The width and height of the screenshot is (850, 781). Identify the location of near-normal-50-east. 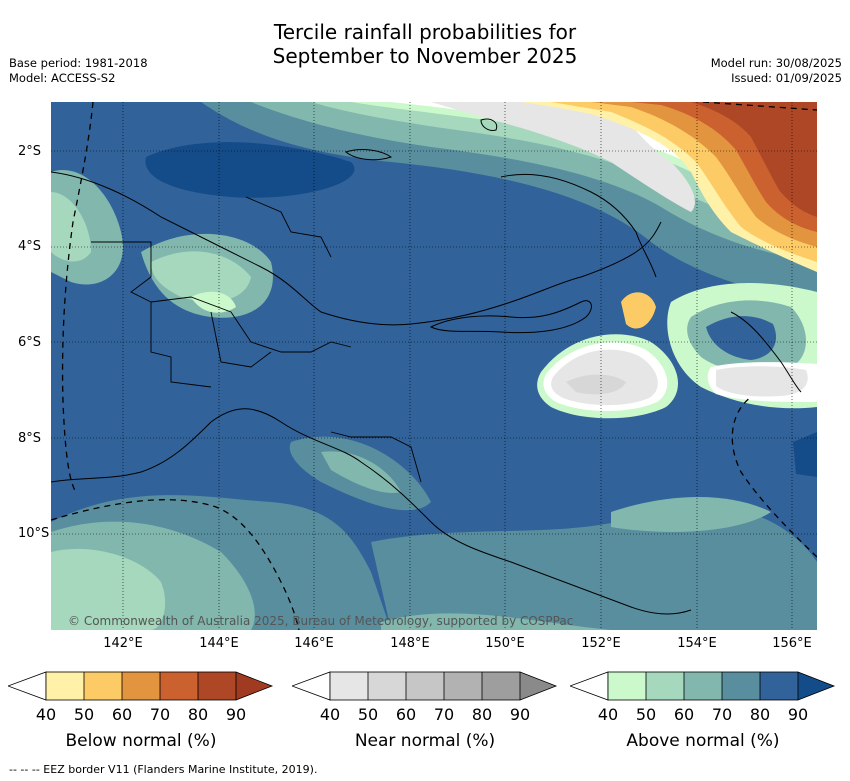
(596, 384).